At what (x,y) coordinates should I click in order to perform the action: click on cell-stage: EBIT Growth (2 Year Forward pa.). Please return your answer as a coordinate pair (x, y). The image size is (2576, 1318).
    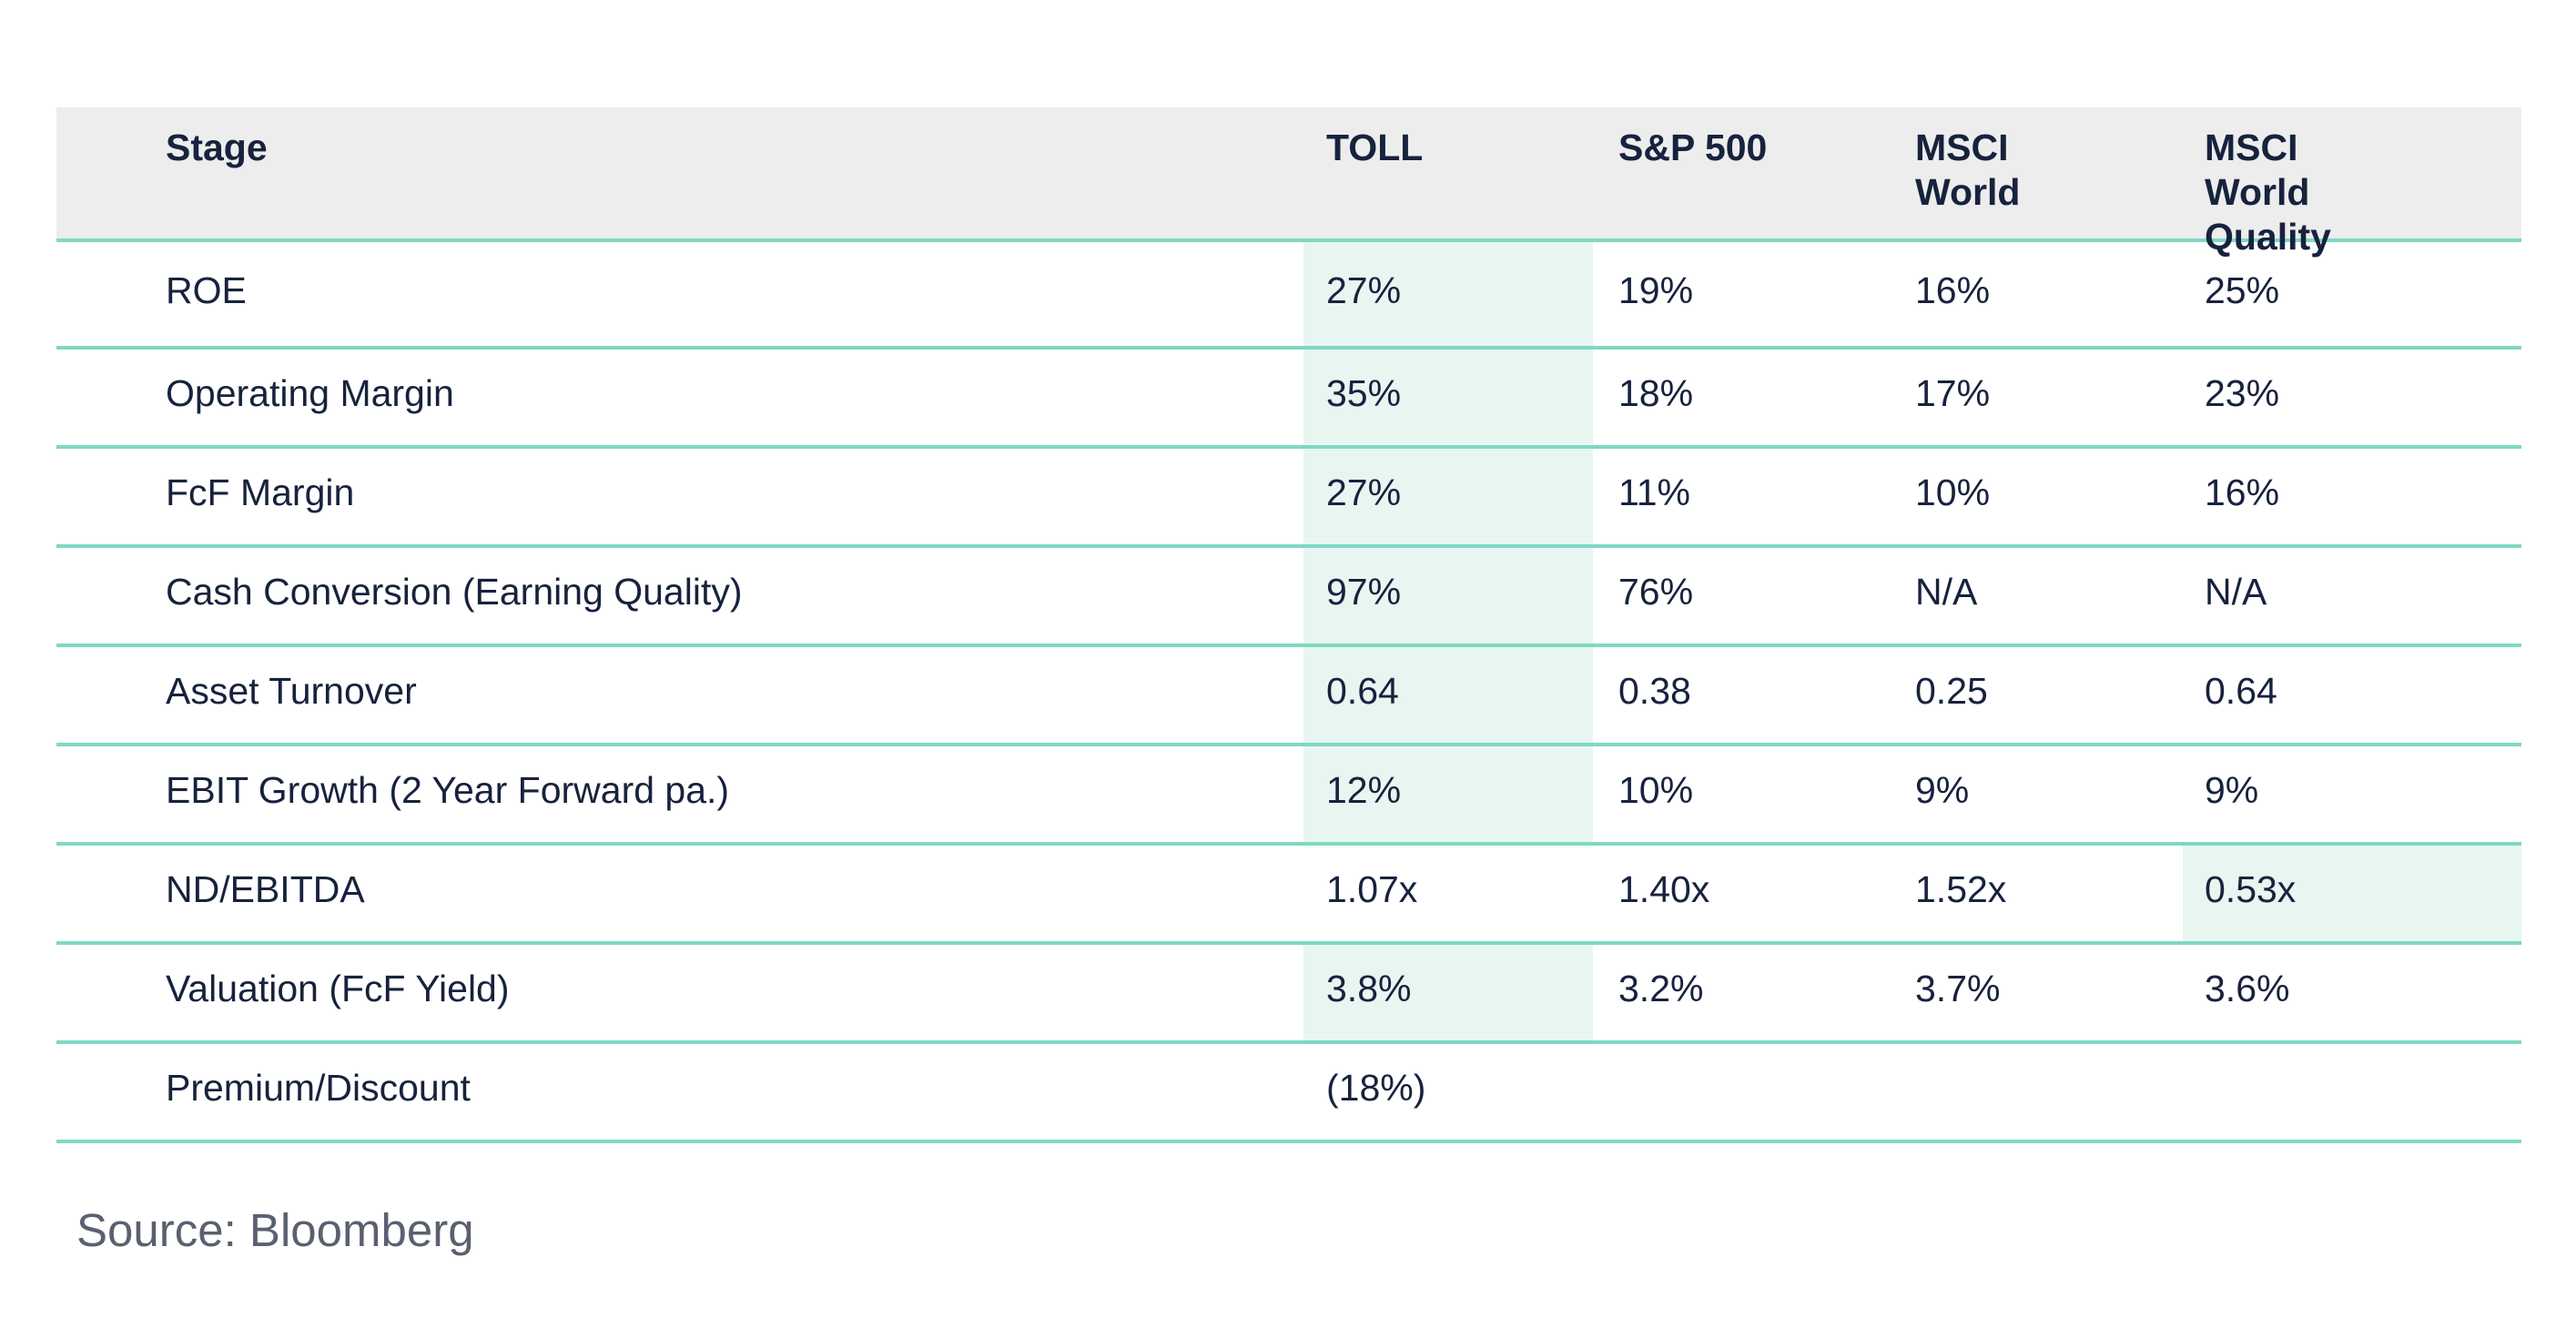
    Looking at the image, I should click on (448, 790).